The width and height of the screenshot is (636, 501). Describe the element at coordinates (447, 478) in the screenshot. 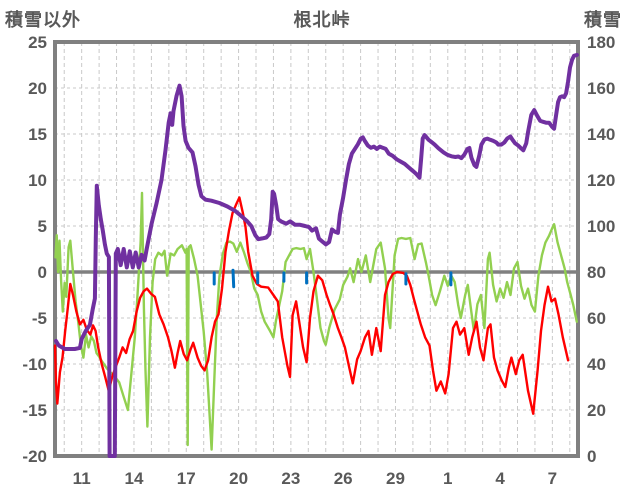

I see `x-axis-tick-label: 1` at that location.